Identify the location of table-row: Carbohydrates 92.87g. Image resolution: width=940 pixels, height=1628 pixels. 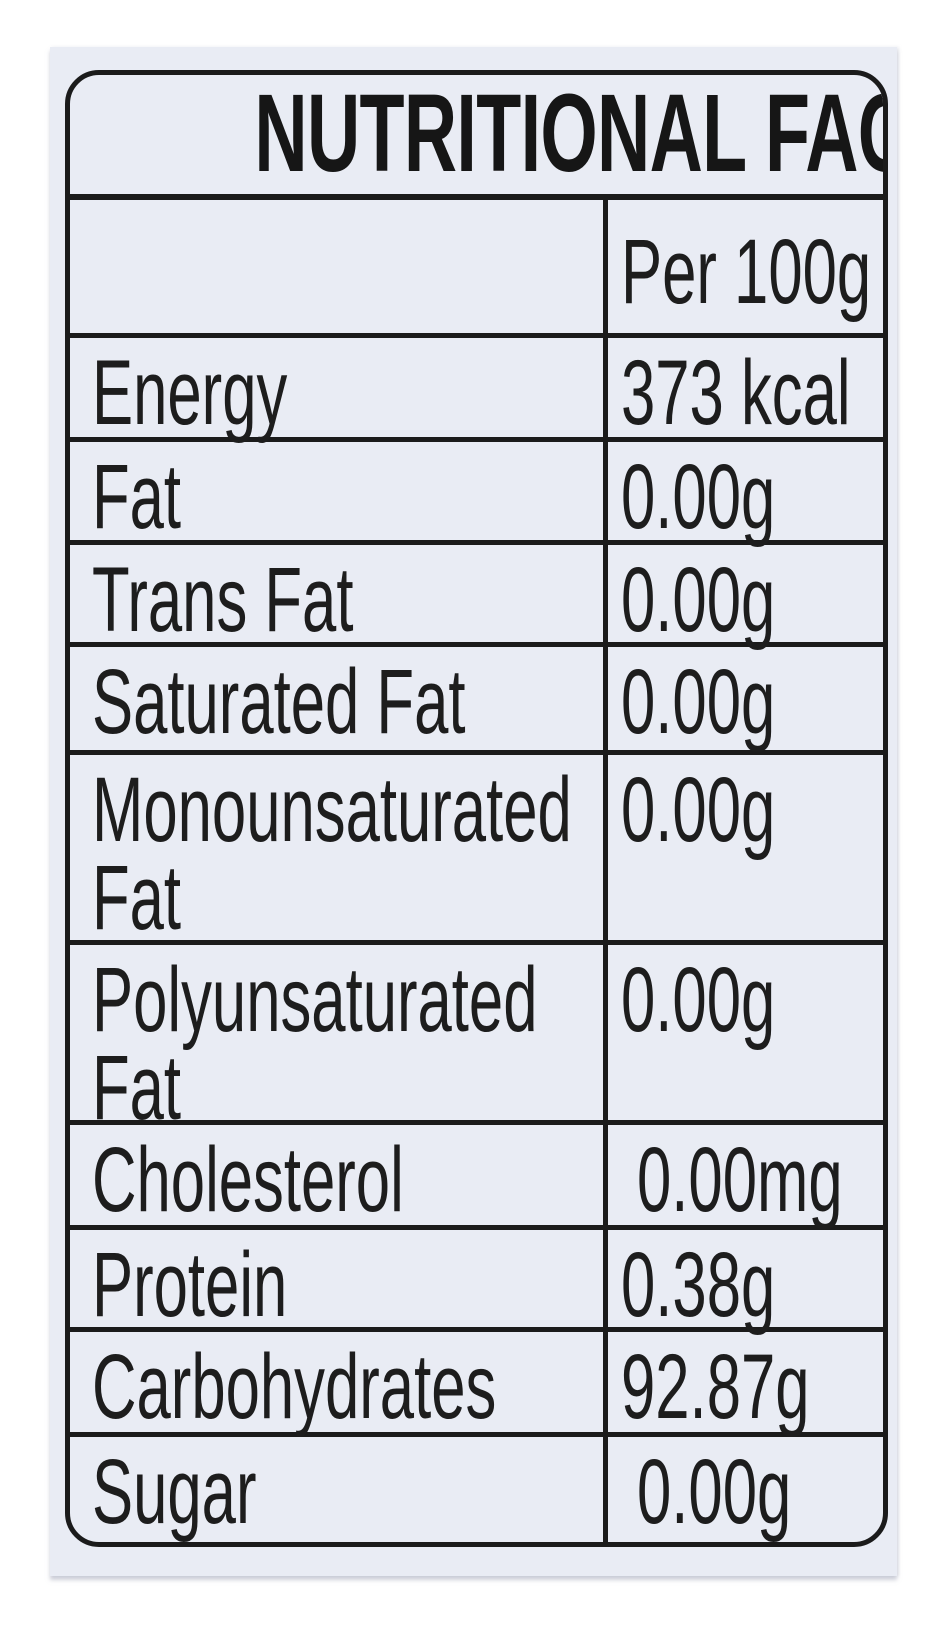
(476, 1384).